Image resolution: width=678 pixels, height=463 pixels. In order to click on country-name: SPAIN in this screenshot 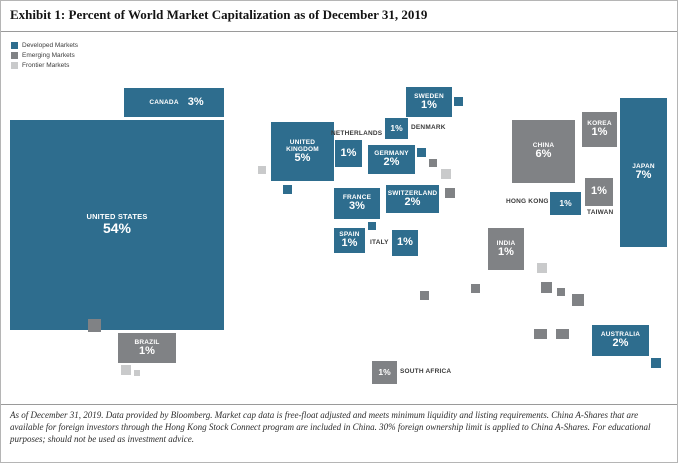, I will do `click(349, 235)`.